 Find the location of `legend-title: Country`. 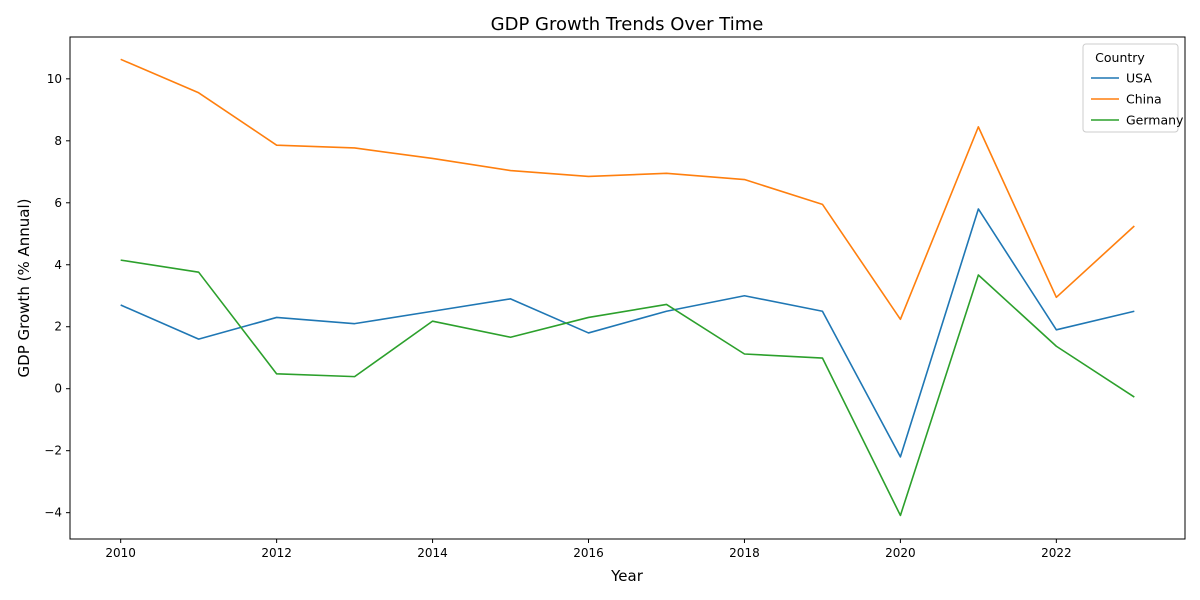

legend-title: Country is located at coordinates (1120, 57).